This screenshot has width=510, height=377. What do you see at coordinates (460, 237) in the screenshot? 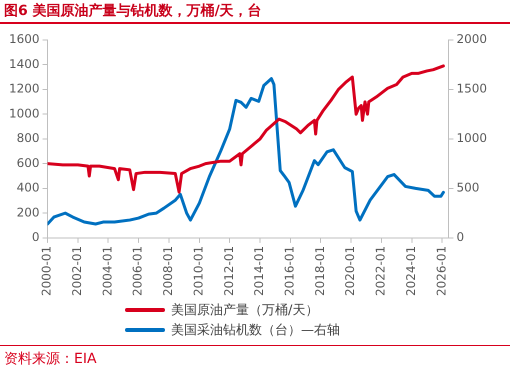
I see `y2-tick-label: 0` at bounding box center [460, 237].